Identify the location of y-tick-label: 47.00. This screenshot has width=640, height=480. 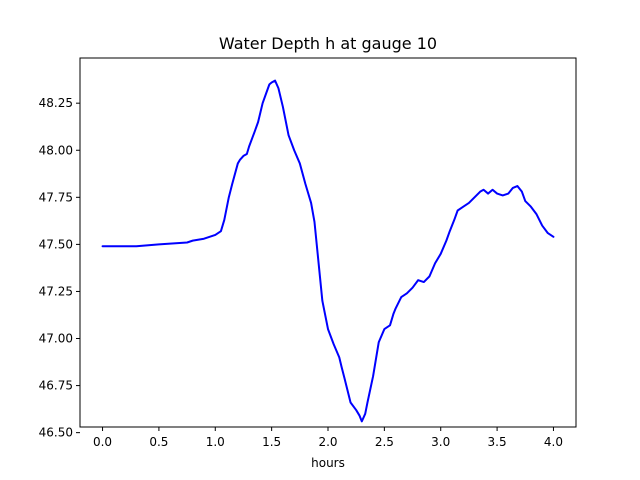
(56, 339).